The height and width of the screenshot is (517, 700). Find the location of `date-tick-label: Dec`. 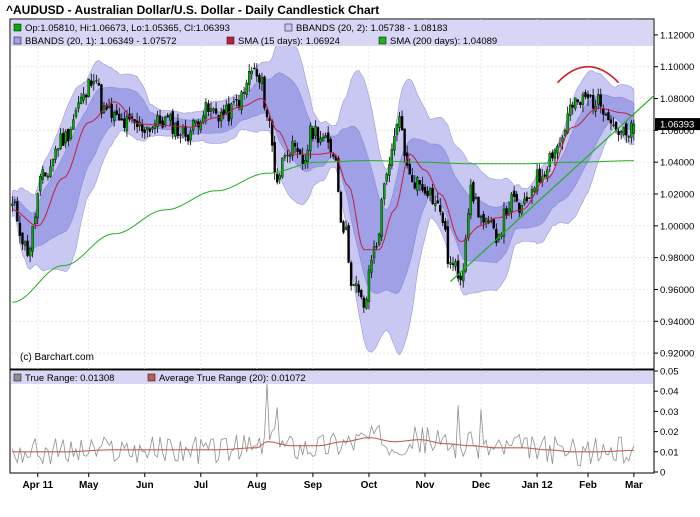

date-tick-label: Dec is located at coordinates (481, 485).